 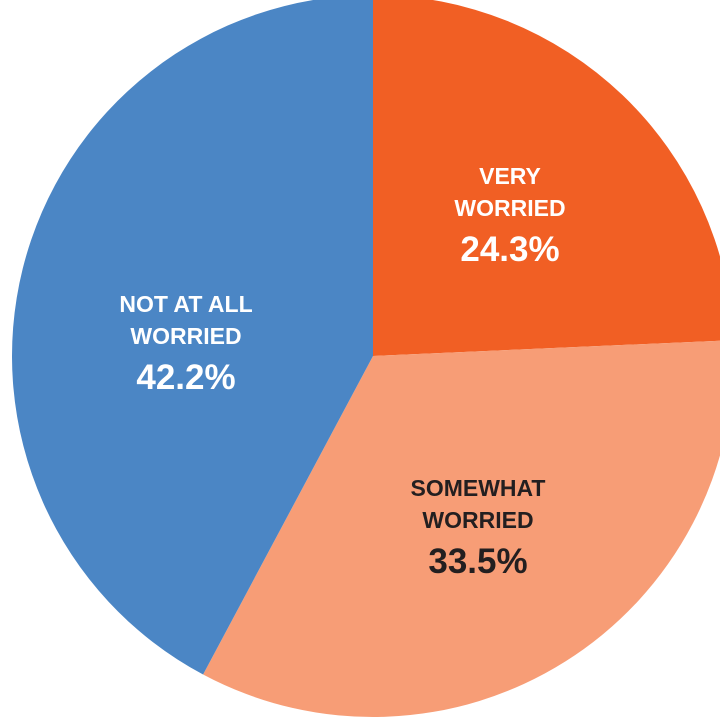 I want to click on slice-value-label: 33.5%, so click(x=477, y=561).